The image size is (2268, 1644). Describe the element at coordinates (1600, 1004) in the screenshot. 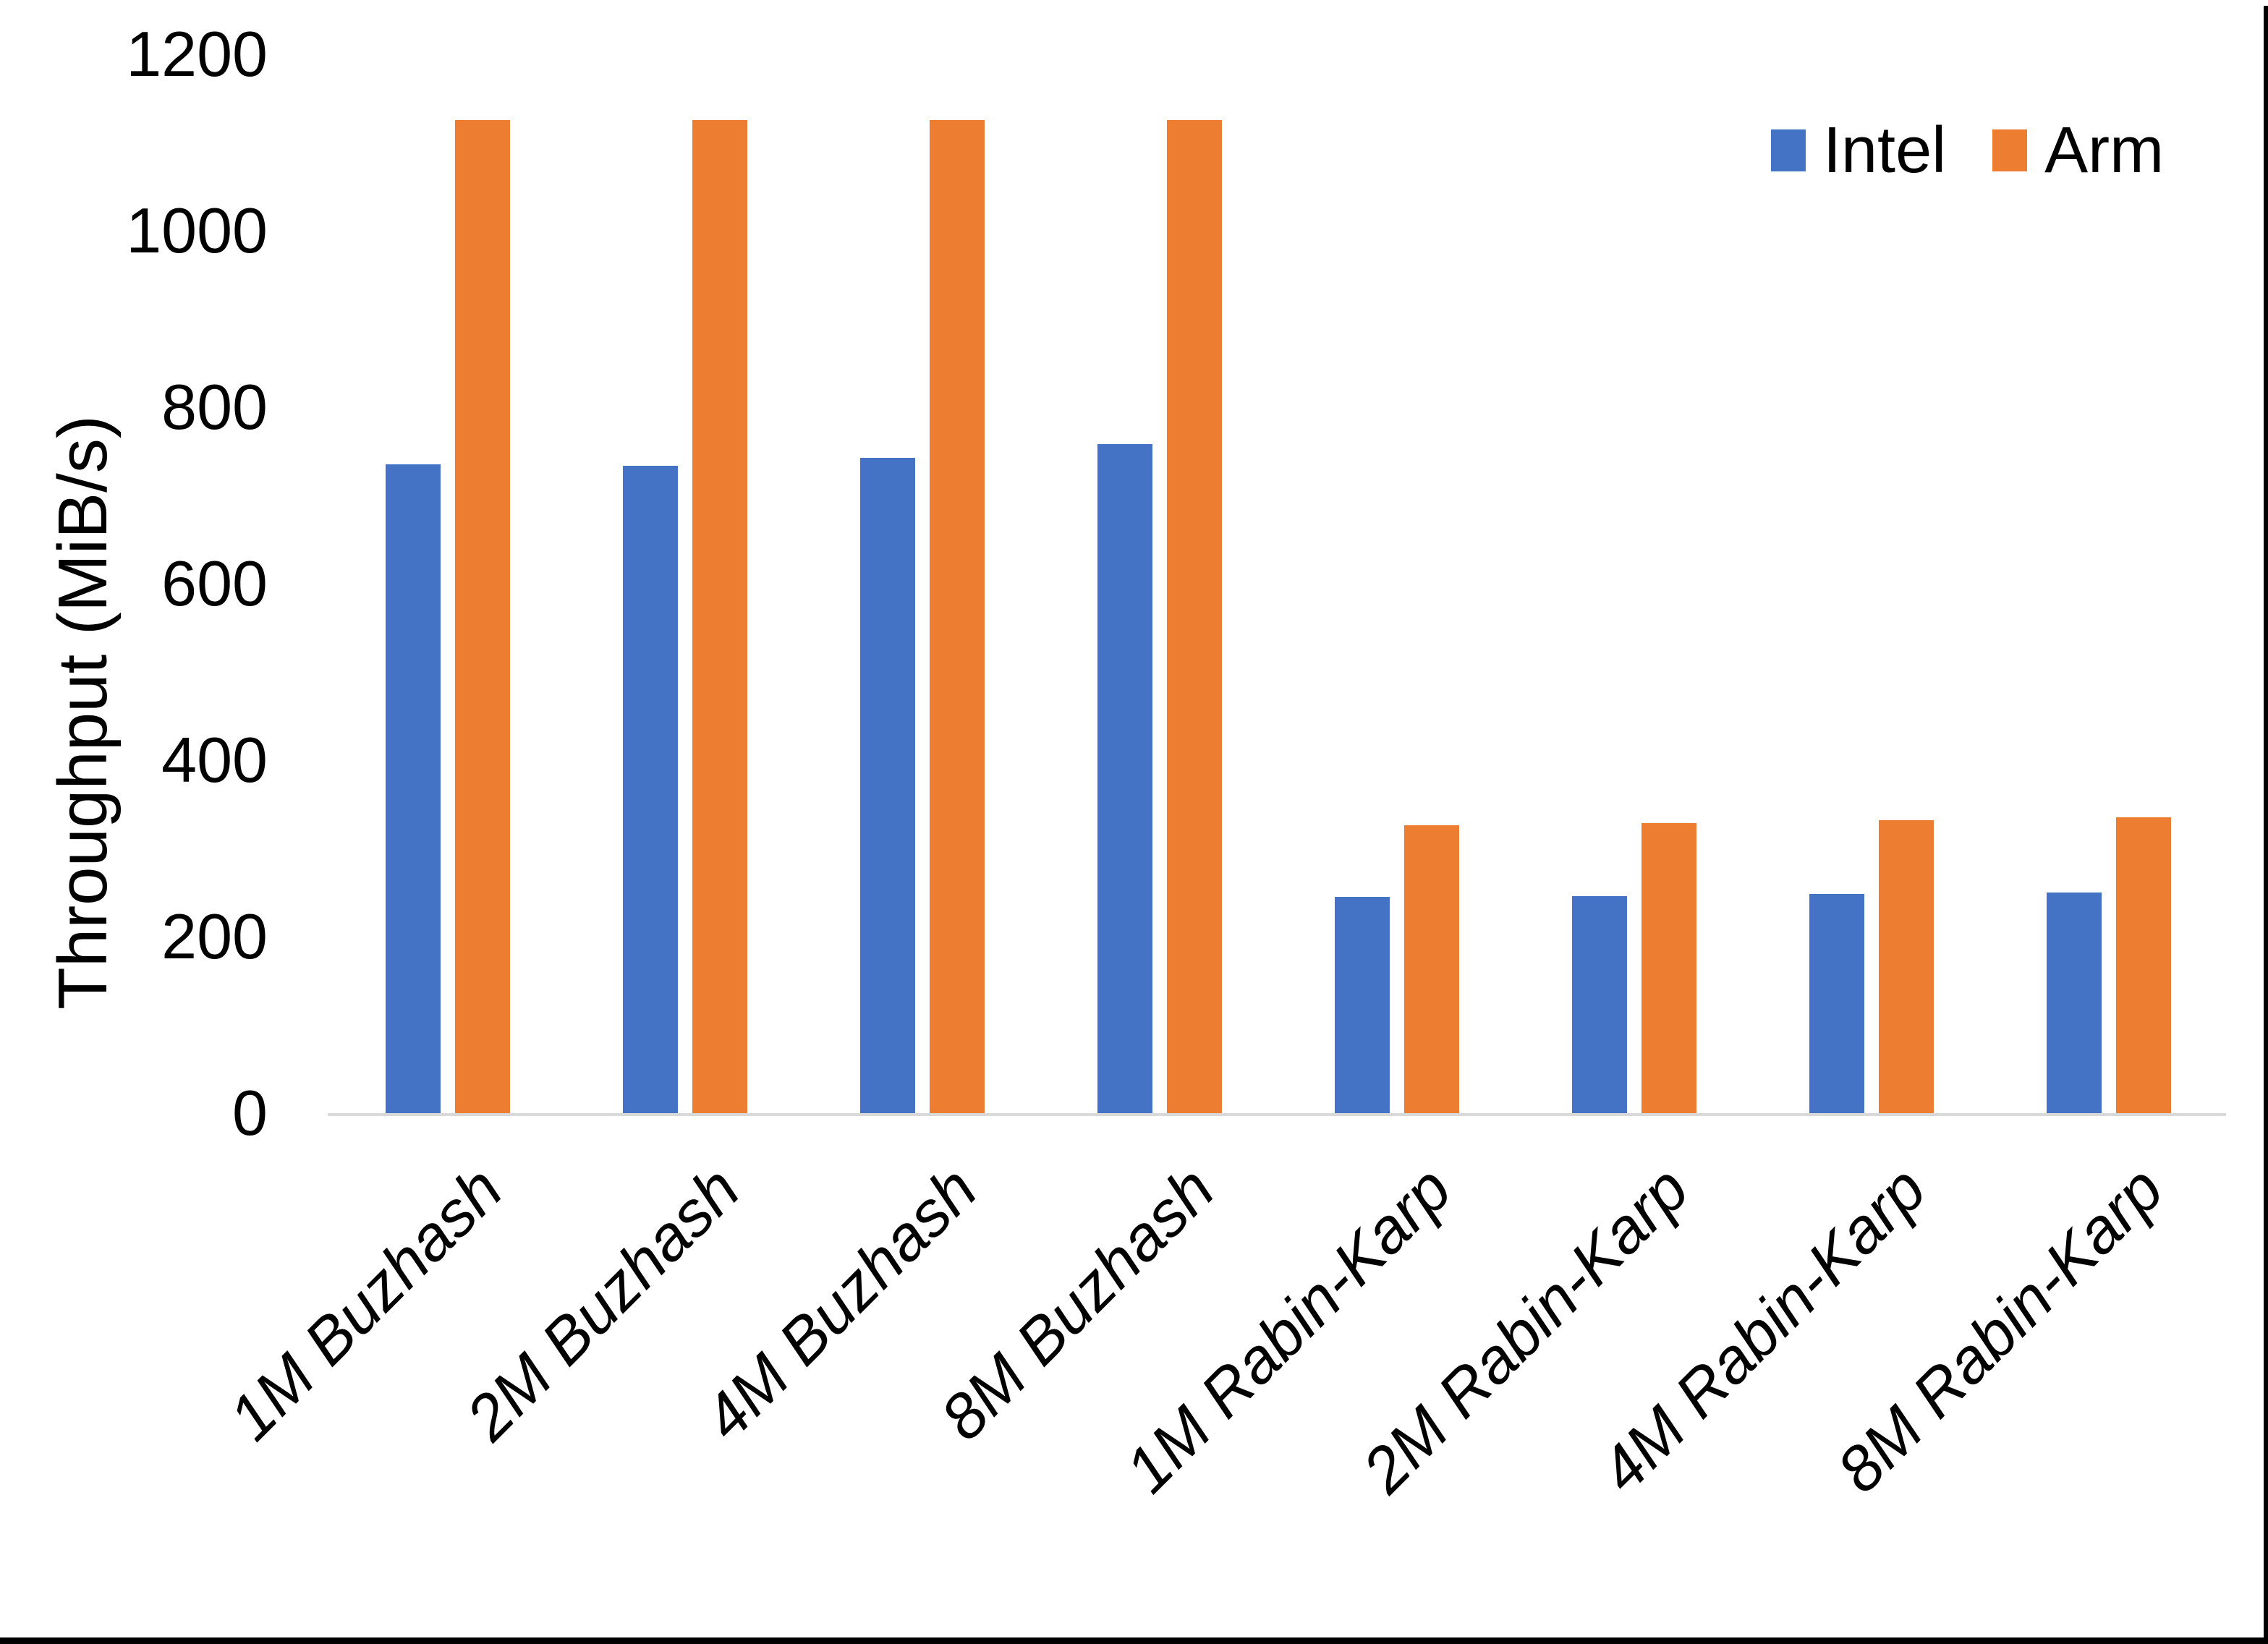

I see `bar-intel-2m-rabin-karp` at that location.